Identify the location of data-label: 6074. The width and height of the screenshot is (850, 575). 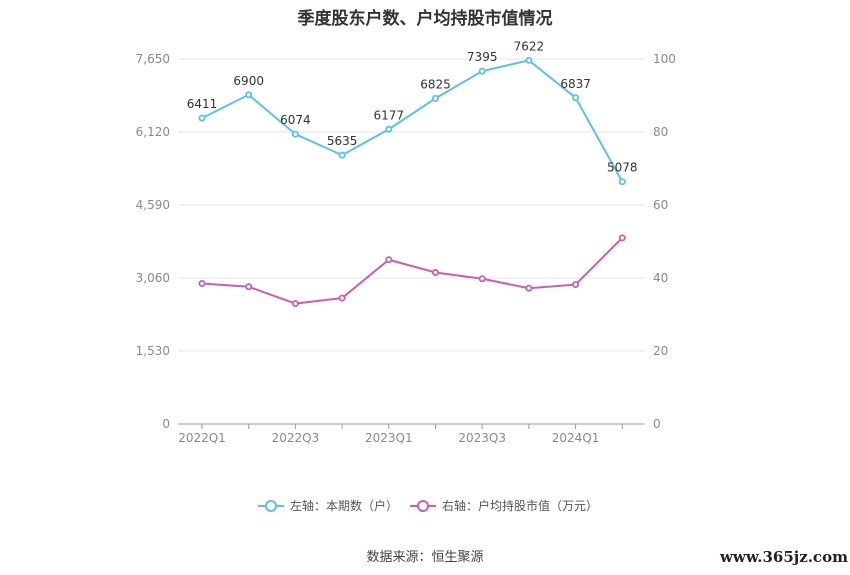
(295, 120).